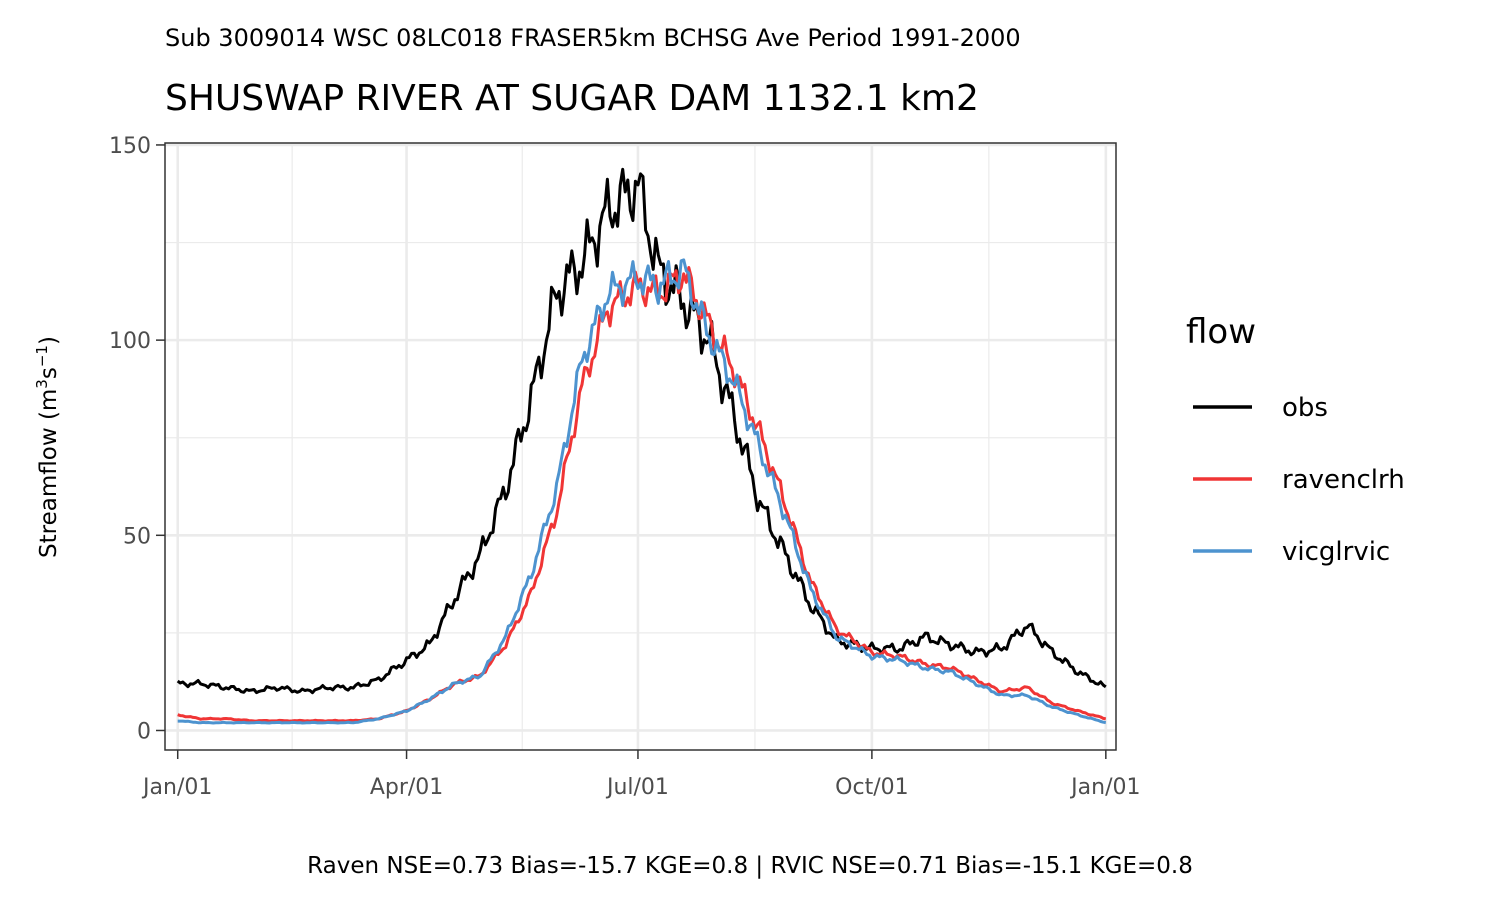 Image resolution: width=1500 pixels, height=900 pixels. I want to click on legend-title: flow, so click(1221, 332).